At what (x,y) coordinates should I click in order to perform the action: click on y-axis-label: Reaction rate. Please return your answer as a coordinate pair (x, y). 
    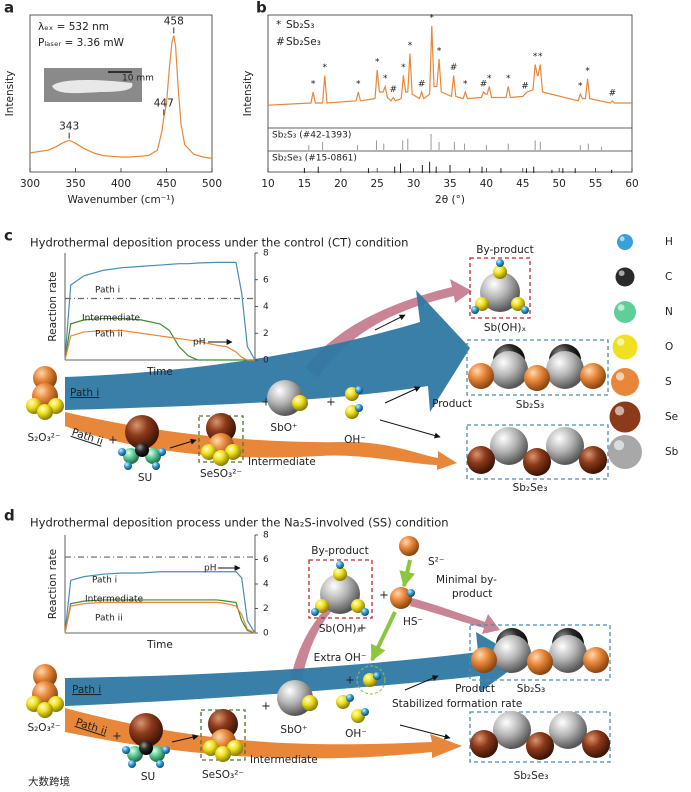
    Looking at the image, I should click on (53, 306).